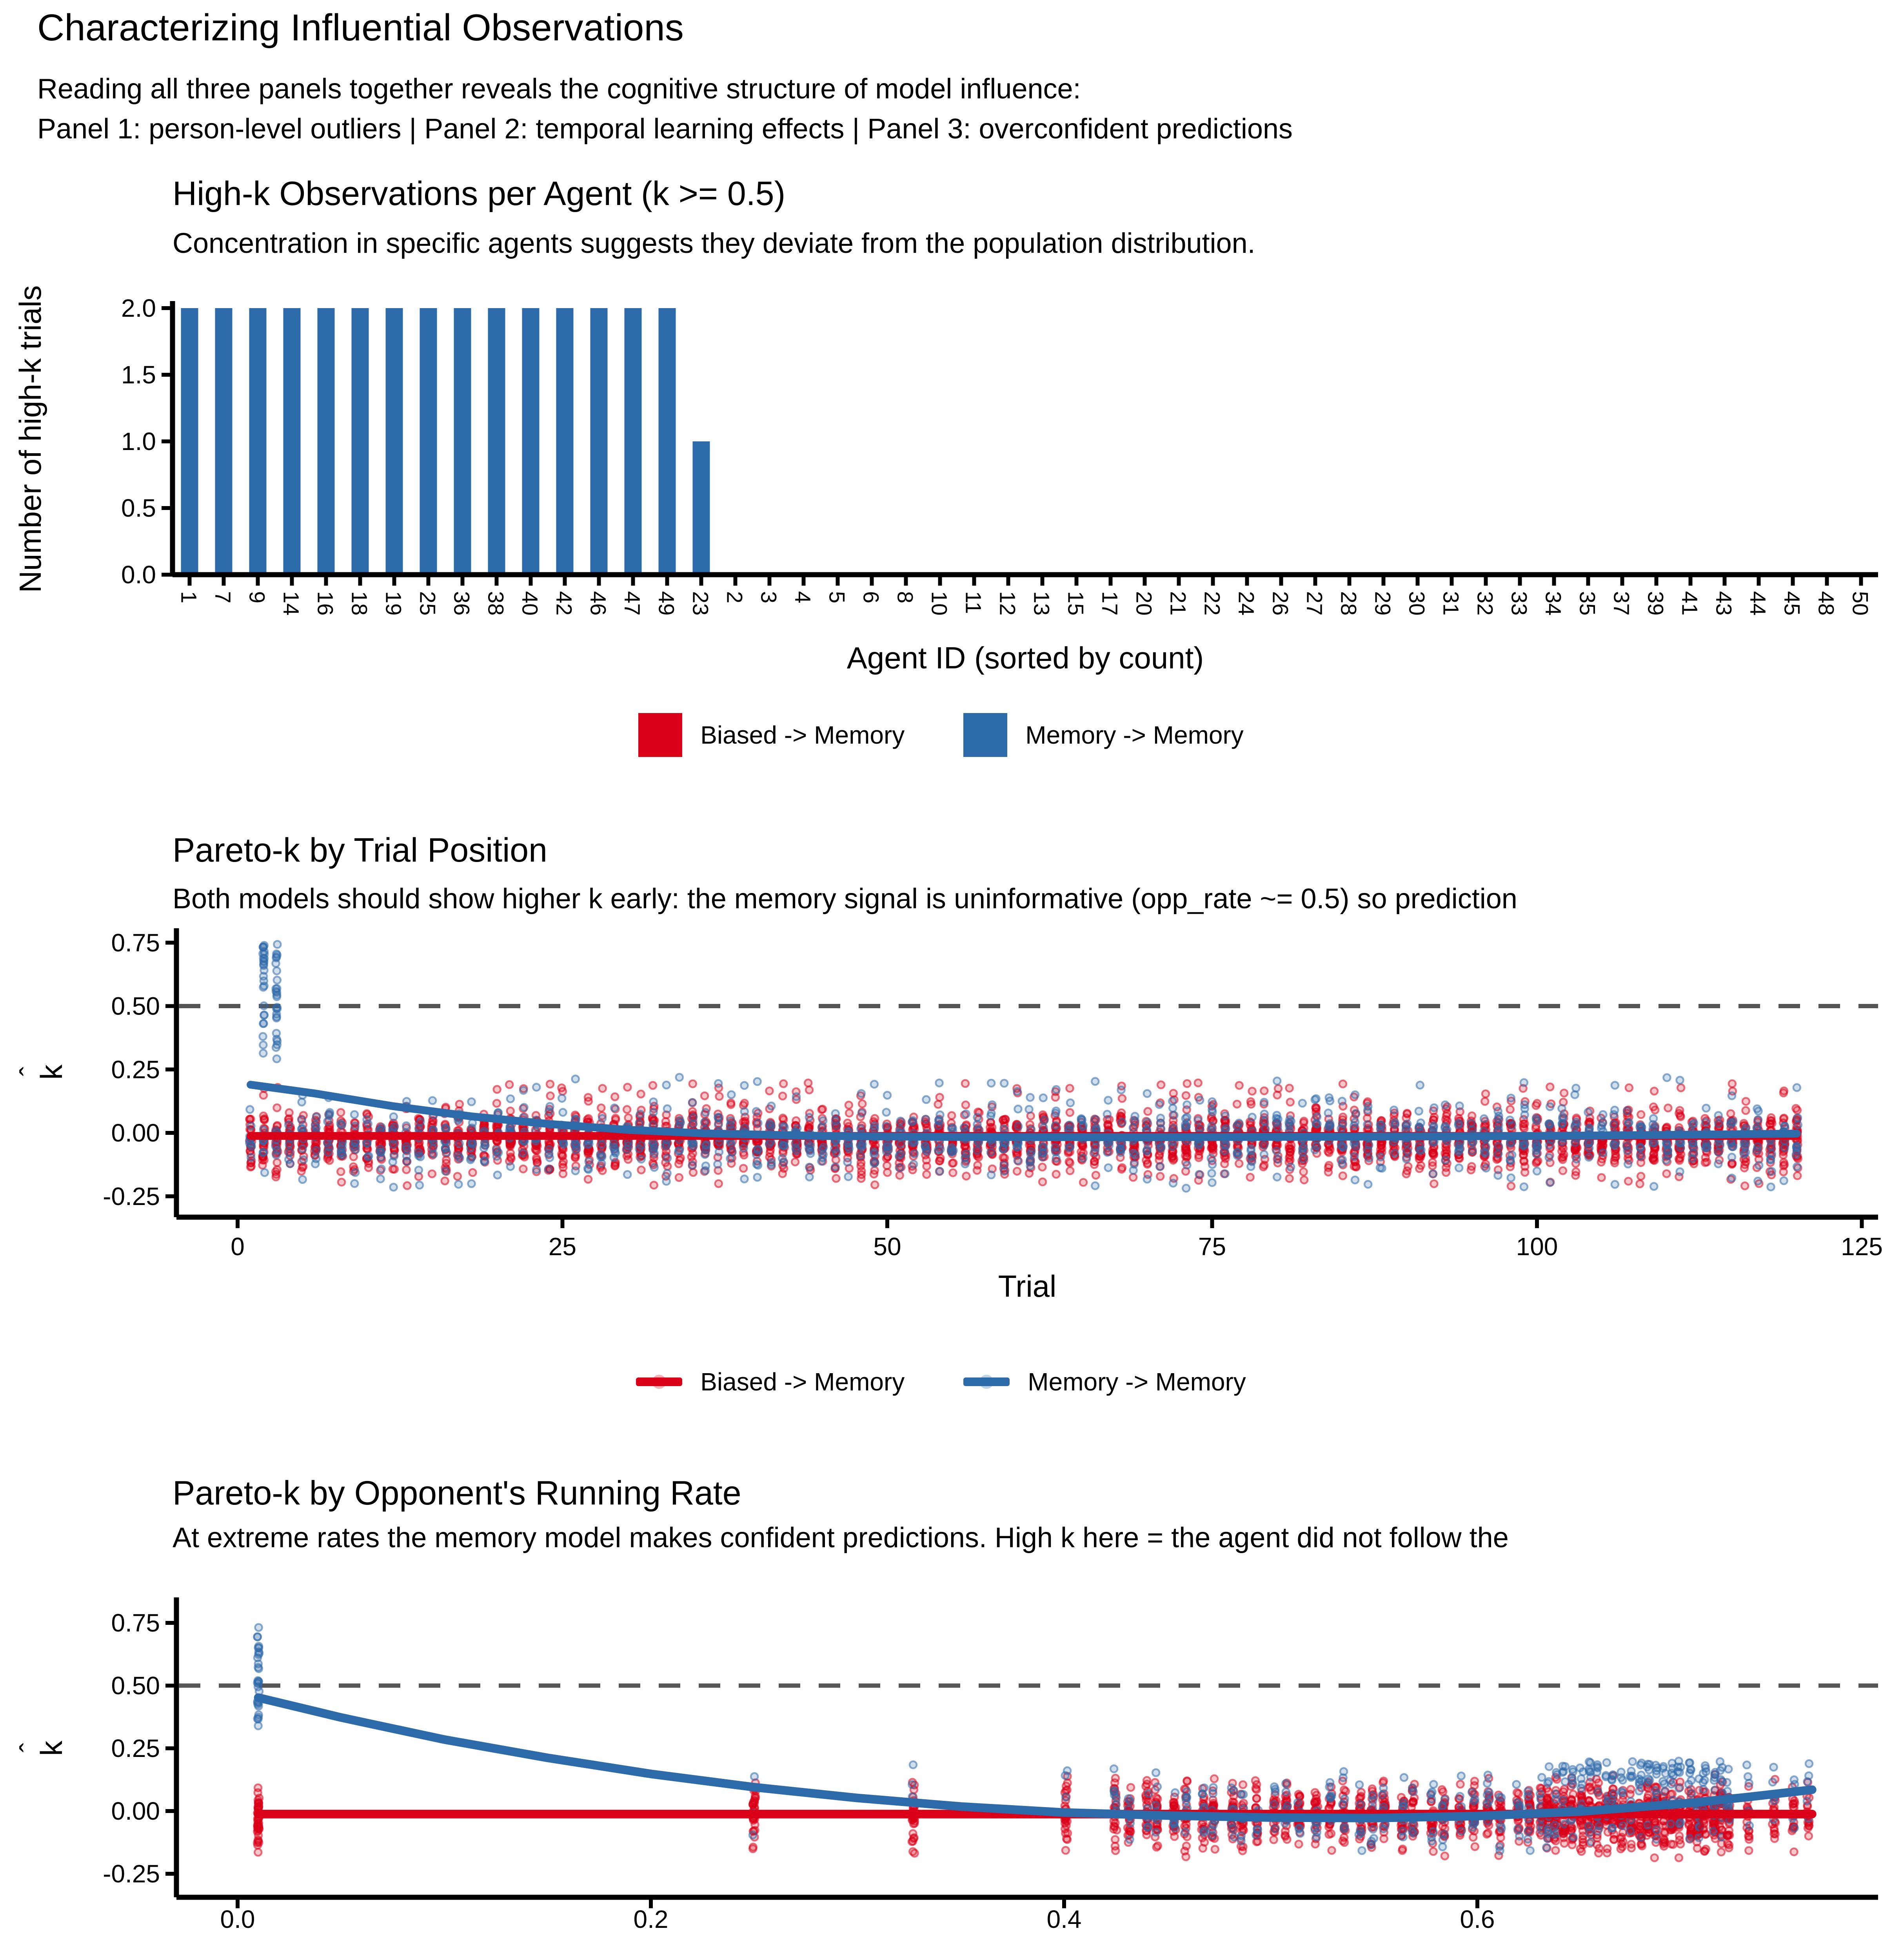 This screenshot has width=1882, height=1960. I want to click on panel2-title: Pareto-k by Trial Position, so click(360, 850).